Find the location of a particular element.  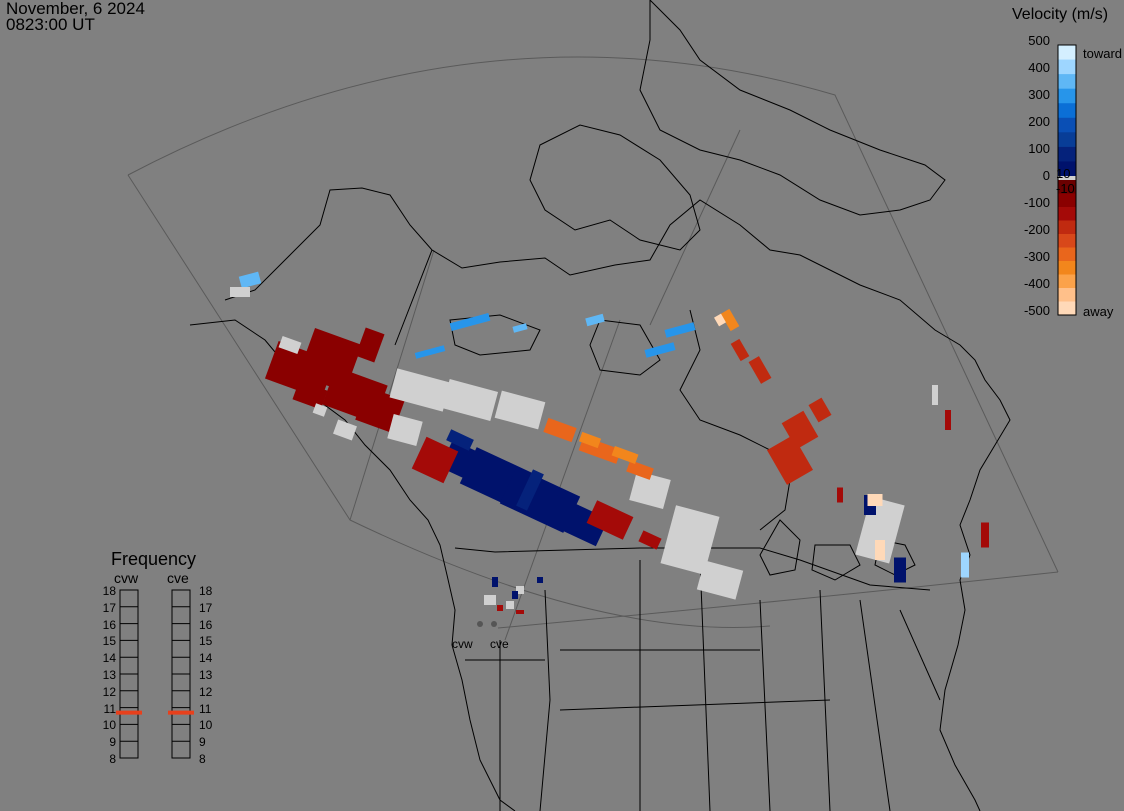

frequency-boxes is located at coordinates (155, 674).